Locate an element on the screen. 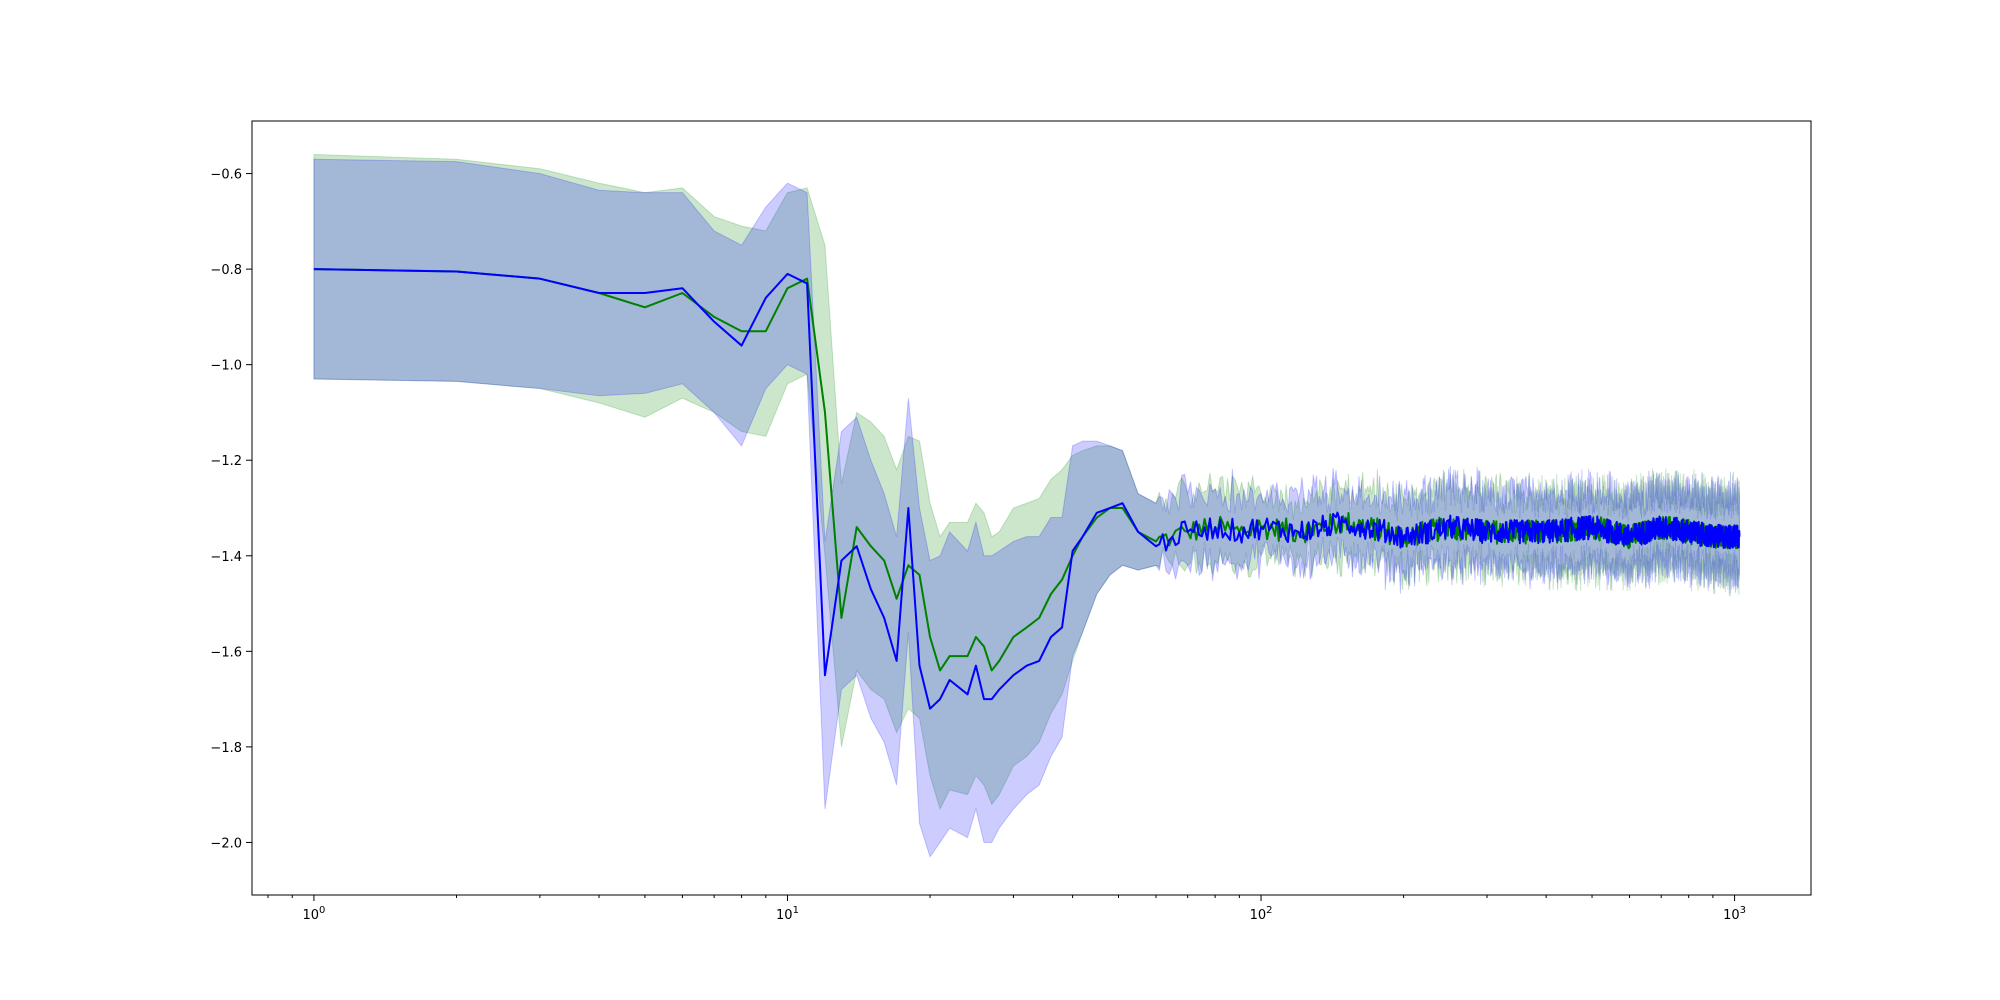  x-tick-label: 10² is located at coordinates (1261, 914).